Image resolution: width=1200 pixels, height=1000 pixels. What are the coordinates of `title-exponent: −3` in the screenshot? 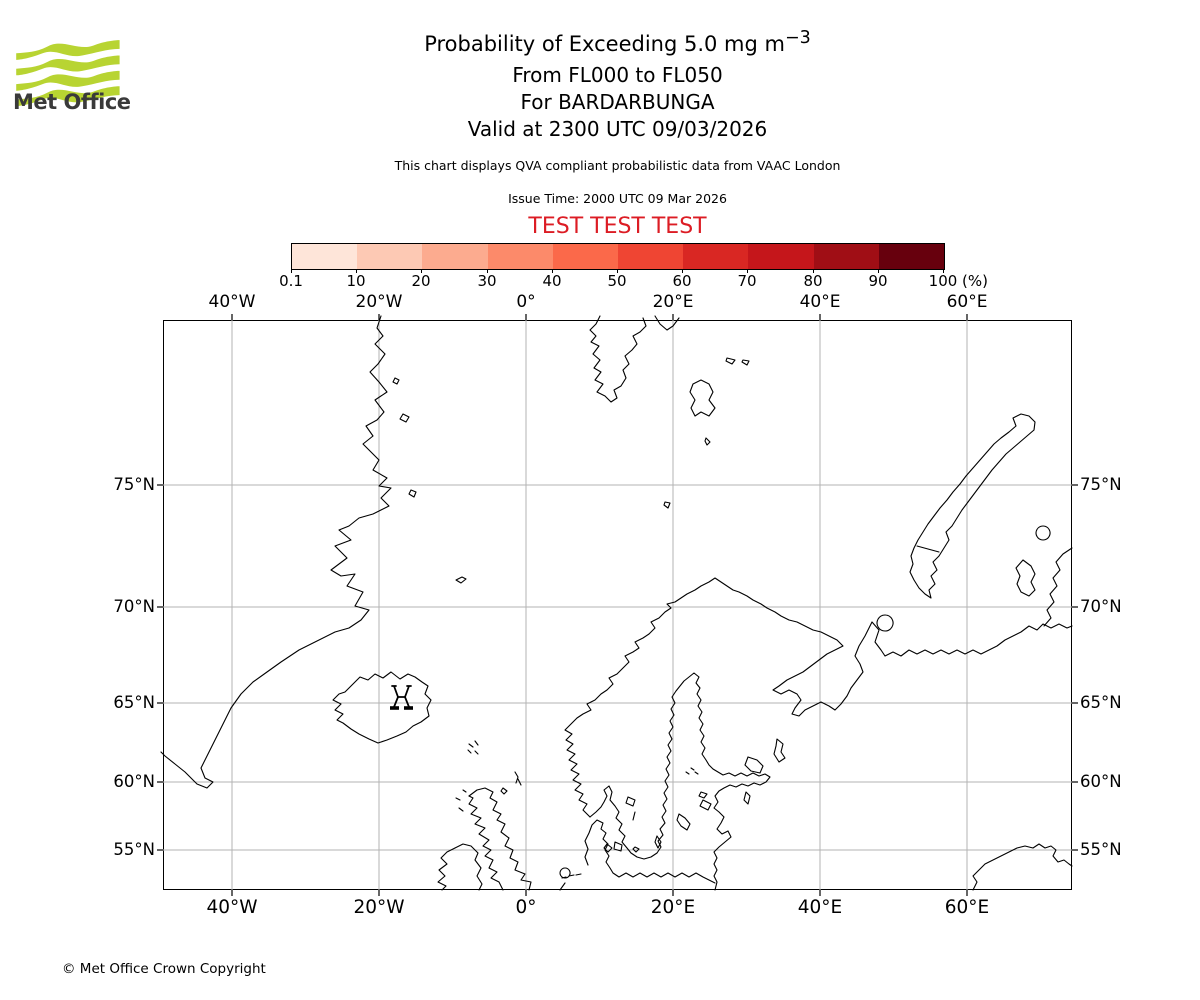 It's located at (797, 38).